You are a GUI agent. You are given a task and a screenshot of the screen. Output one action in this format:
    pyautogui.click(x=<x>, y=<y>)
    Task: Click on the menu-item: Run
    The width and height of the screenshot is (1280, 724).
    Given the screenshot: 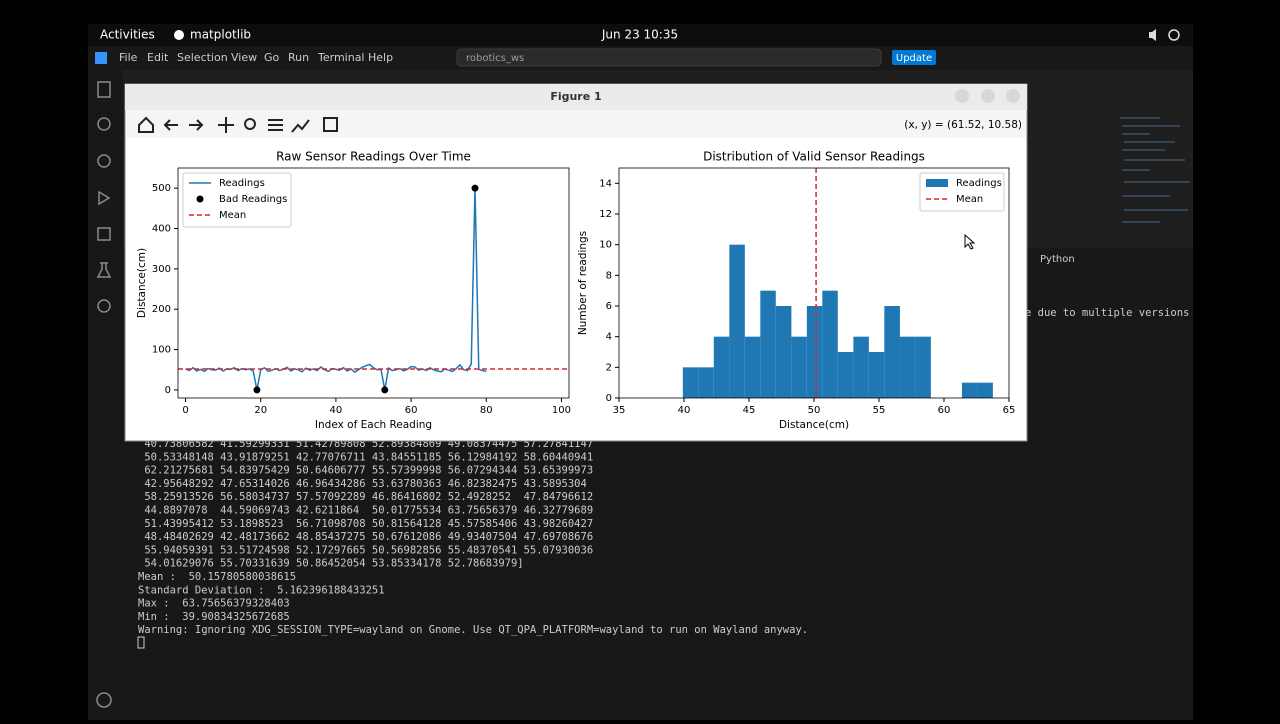 What is the action you would take?
    pyautogui.click(x=298, y=57)
    